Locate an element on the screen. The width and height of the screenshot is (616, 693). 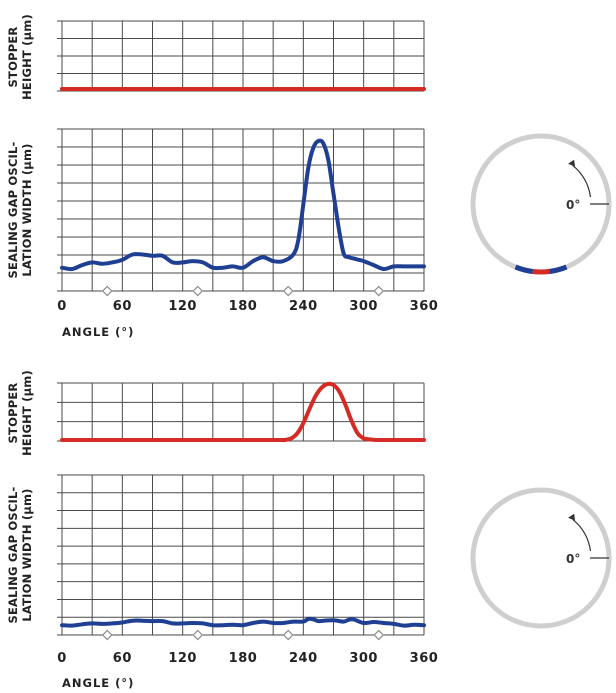
chart-panel-1: STOPPER HEIGHT (µm) is located at coordinates (216, 57).